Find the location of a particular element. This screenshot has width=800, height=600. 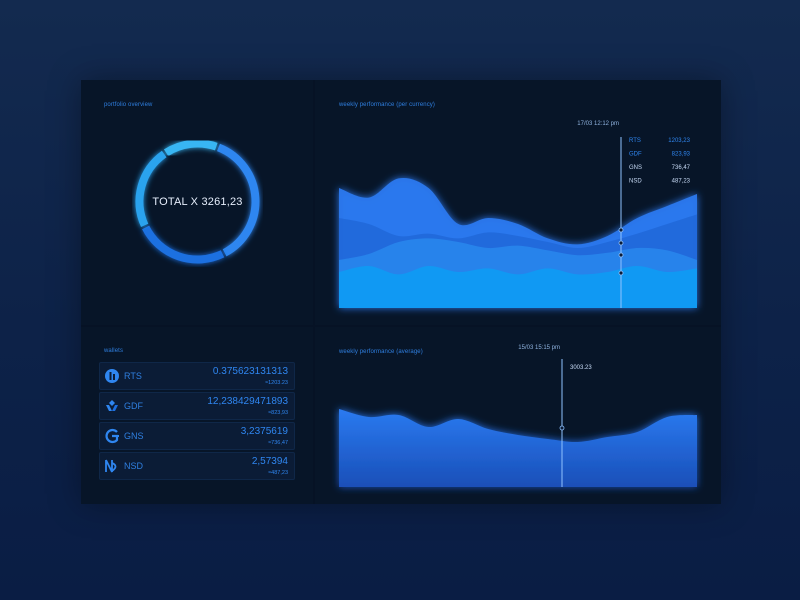

portfolio-overview-title: portfolio overview is located at coordinates (128, 105).